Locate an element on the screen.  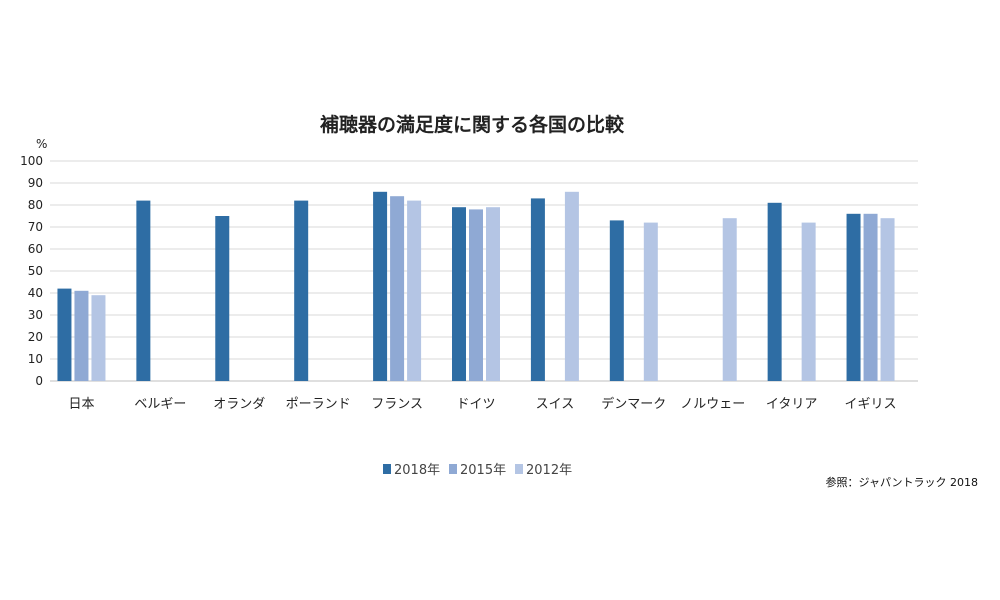
y-tick-labels: 0 10 20 30 40 50 60 70 80 90 100 is located at coordinates (31, 271).